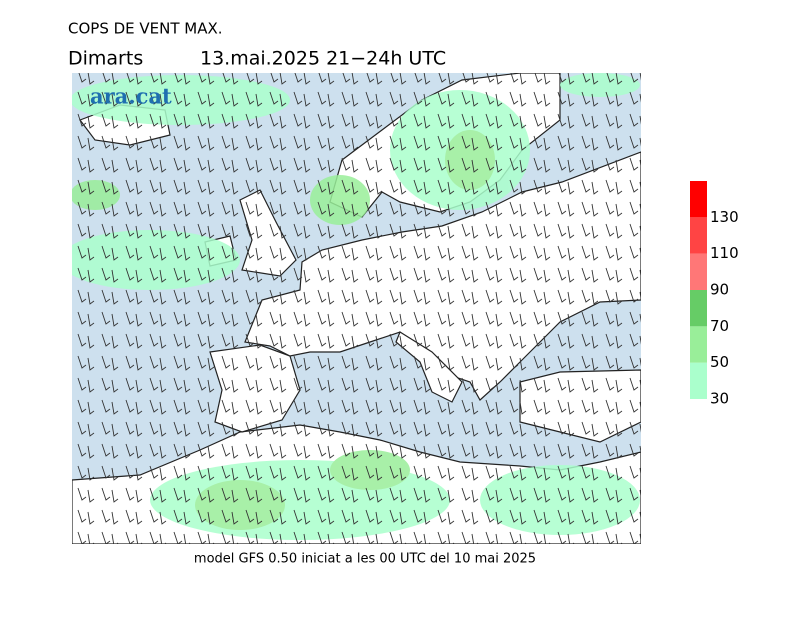 The width and height of the screenshot is (800, 617). Describe the element at coordinates (724, 253) in the screenshot. I see `legend-label: 110` at that location.